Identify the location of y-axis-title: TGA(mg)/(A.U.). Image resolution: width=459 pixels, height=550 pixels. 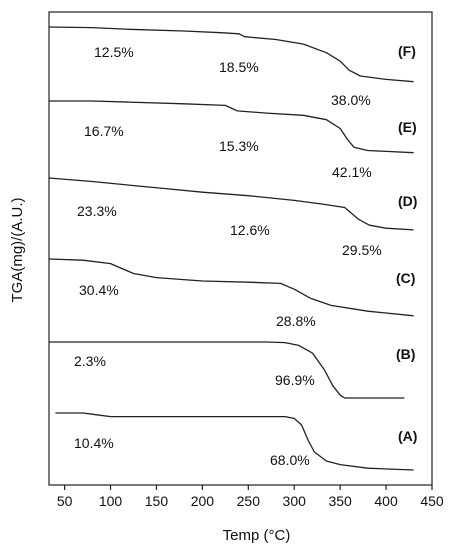
(17, 250).